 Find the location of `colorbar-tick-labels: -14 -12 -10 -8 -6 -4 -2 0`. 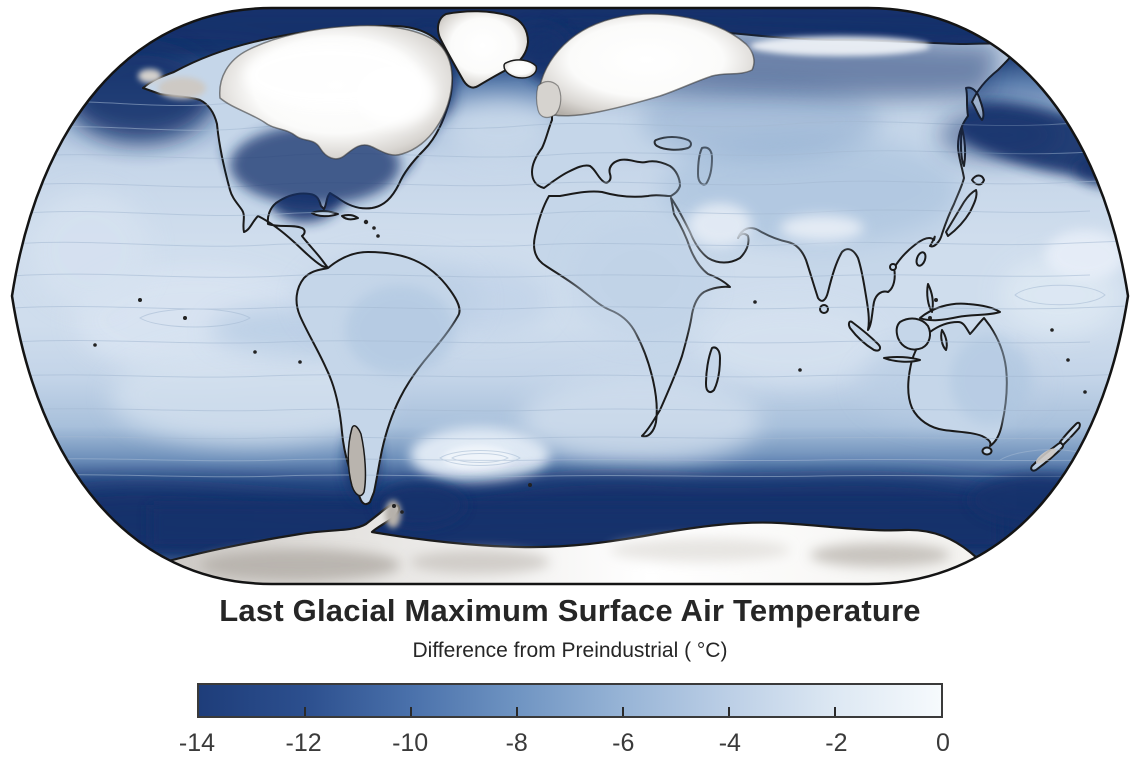

colorbar-tick-labels: -14 -12 -10 -8 -6 -4 -2 0 is located at coordinates (564, 745).